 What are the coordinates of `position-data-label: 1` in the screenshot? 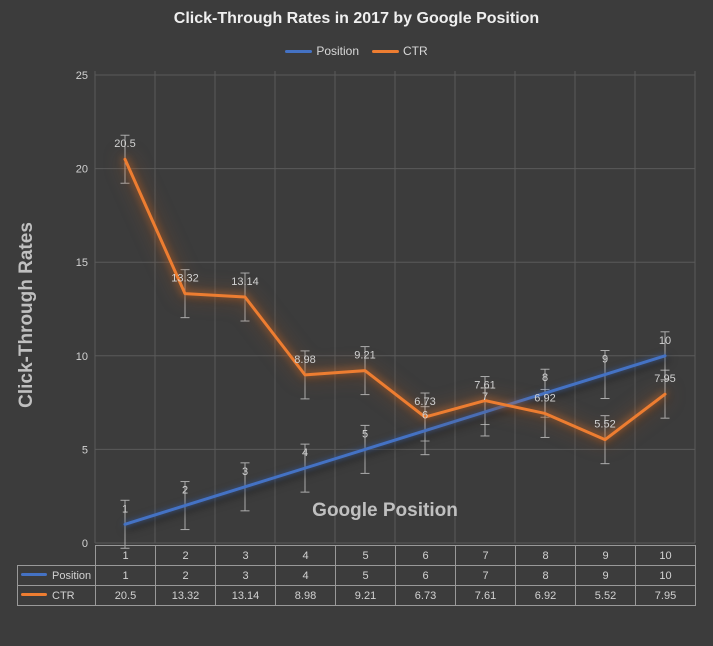 It's located at (125, 509).